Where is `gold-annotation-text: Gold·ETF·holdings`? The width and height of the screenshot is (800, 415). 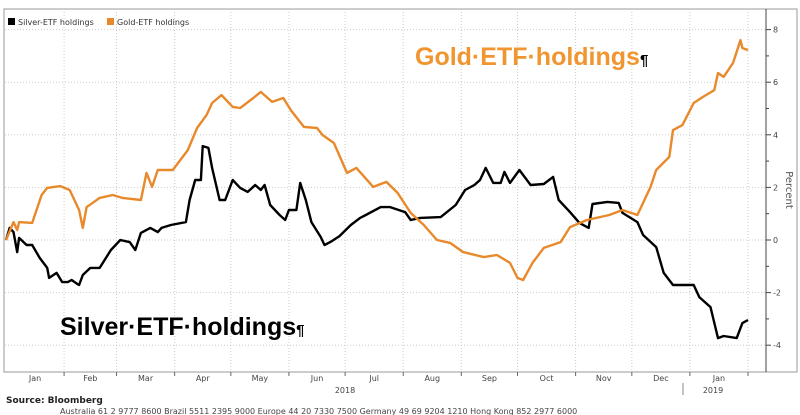
gold-annotation-text: Gold·ETF·holdings is located at coordinates (527, 57).